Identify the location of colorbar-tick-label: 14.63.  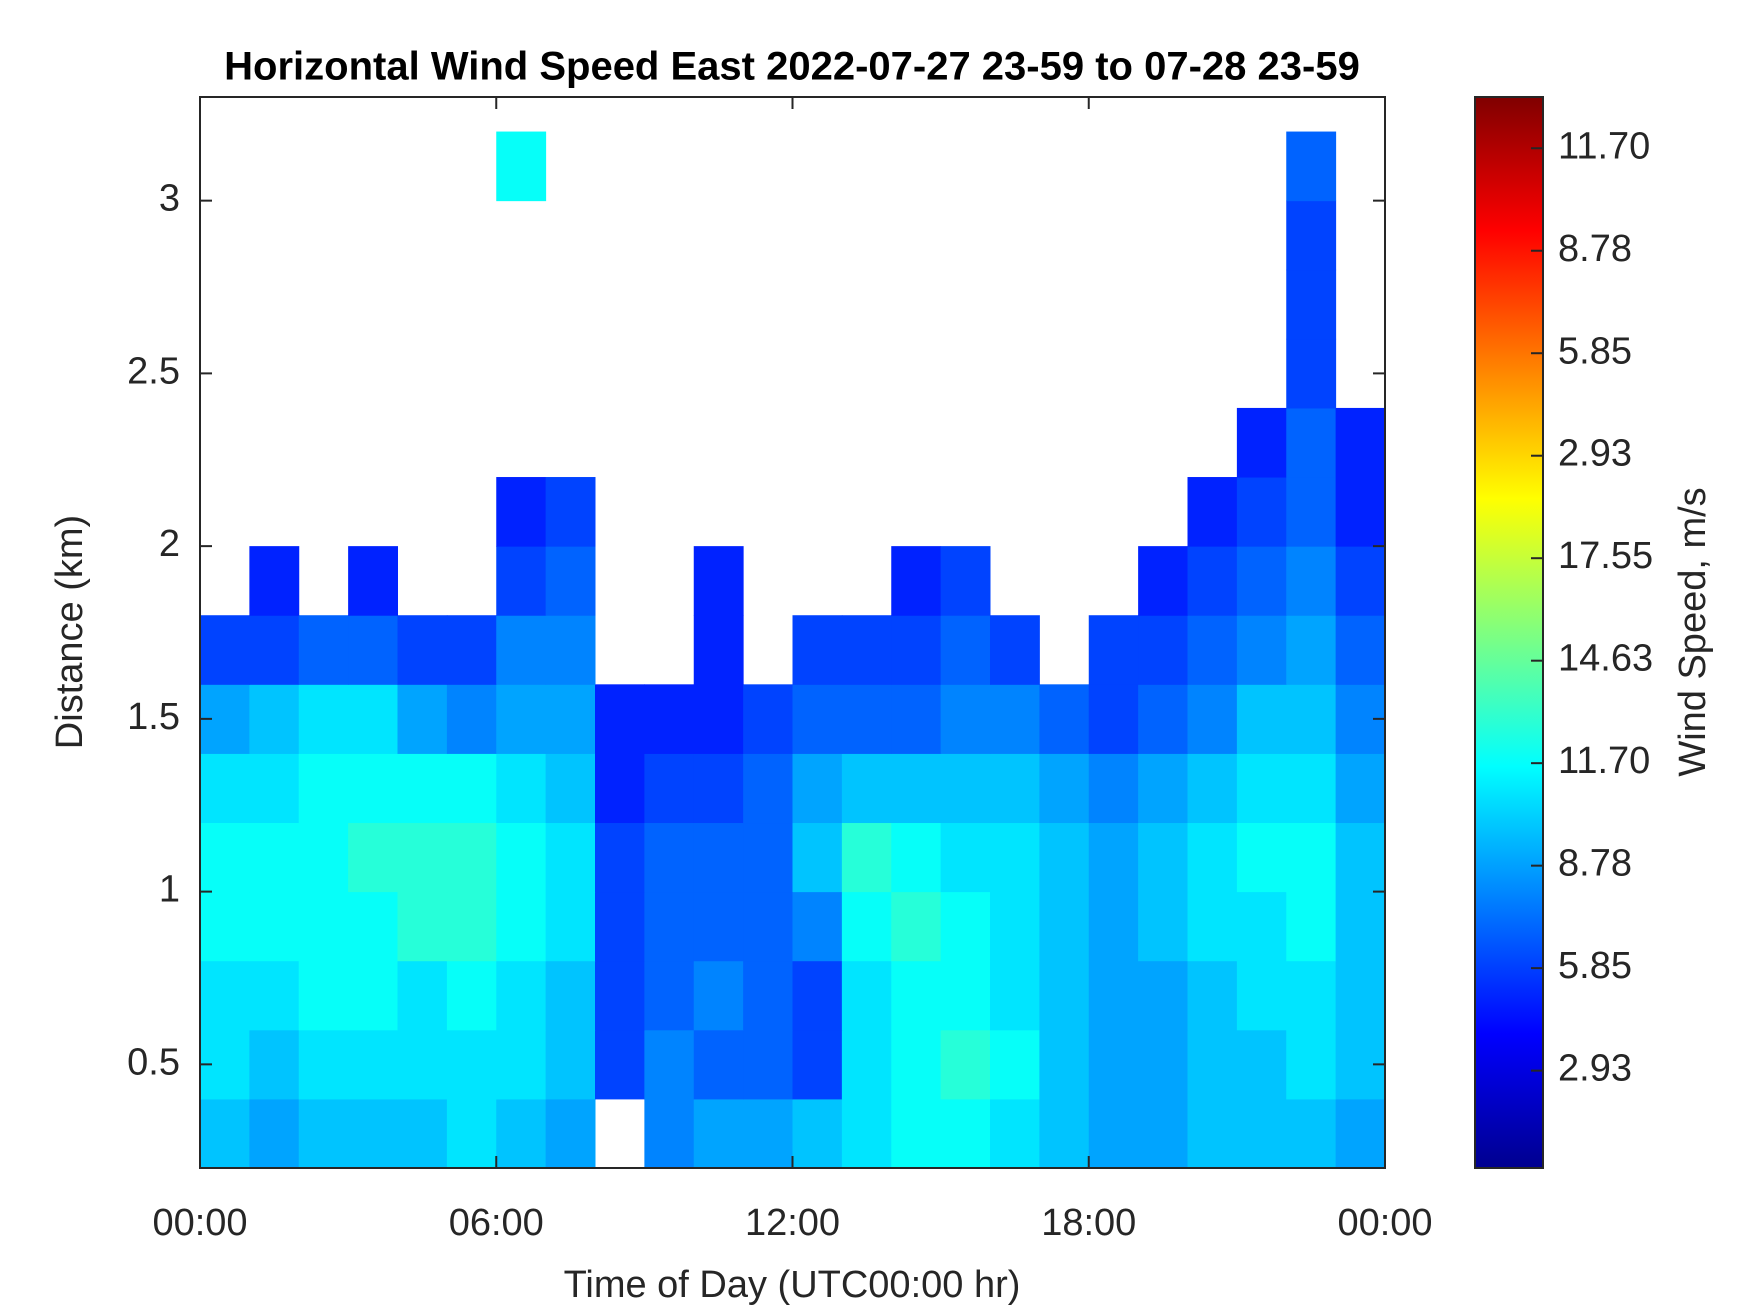
(1605, 659).